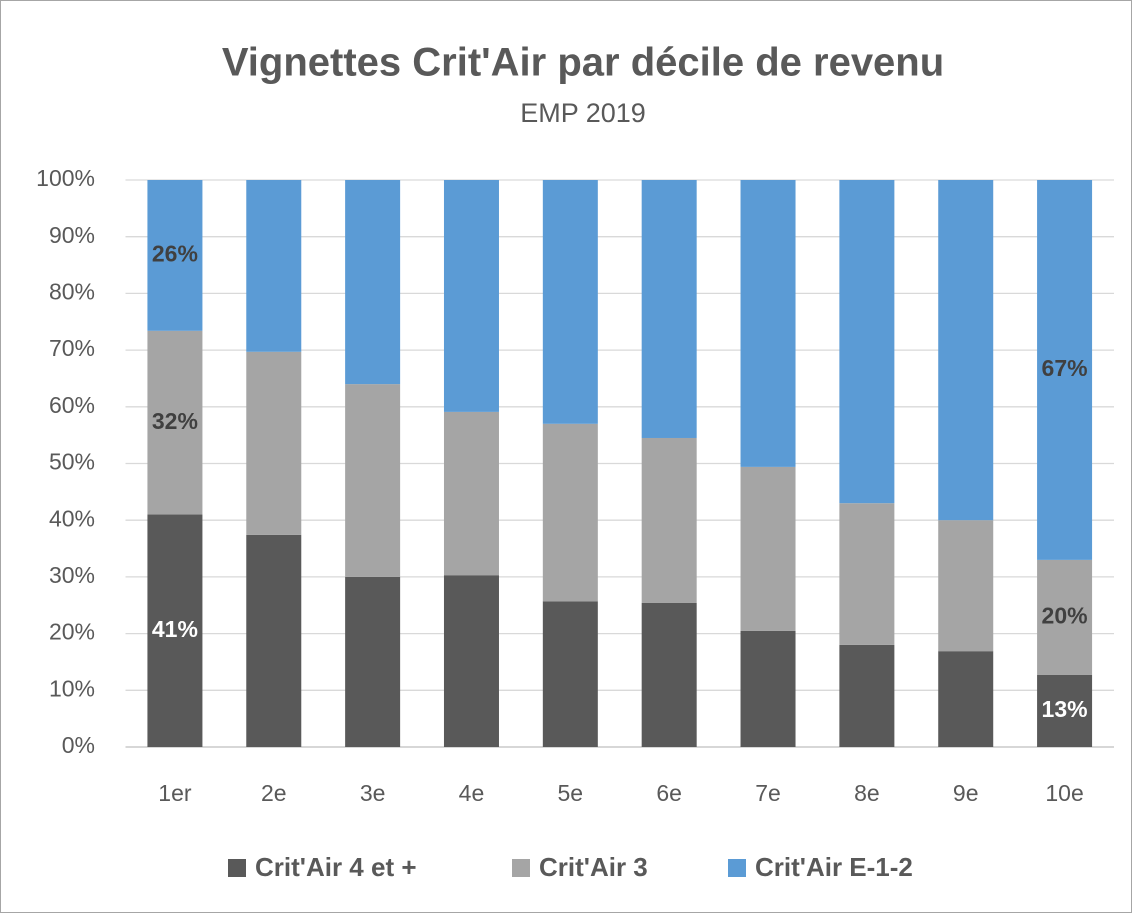 This screenshot has height=913, width=1132. What do you see at coordinates (72, 405) in the screenshot?
I see `y-tick-label: 60%` at bounding box center [72, 405].